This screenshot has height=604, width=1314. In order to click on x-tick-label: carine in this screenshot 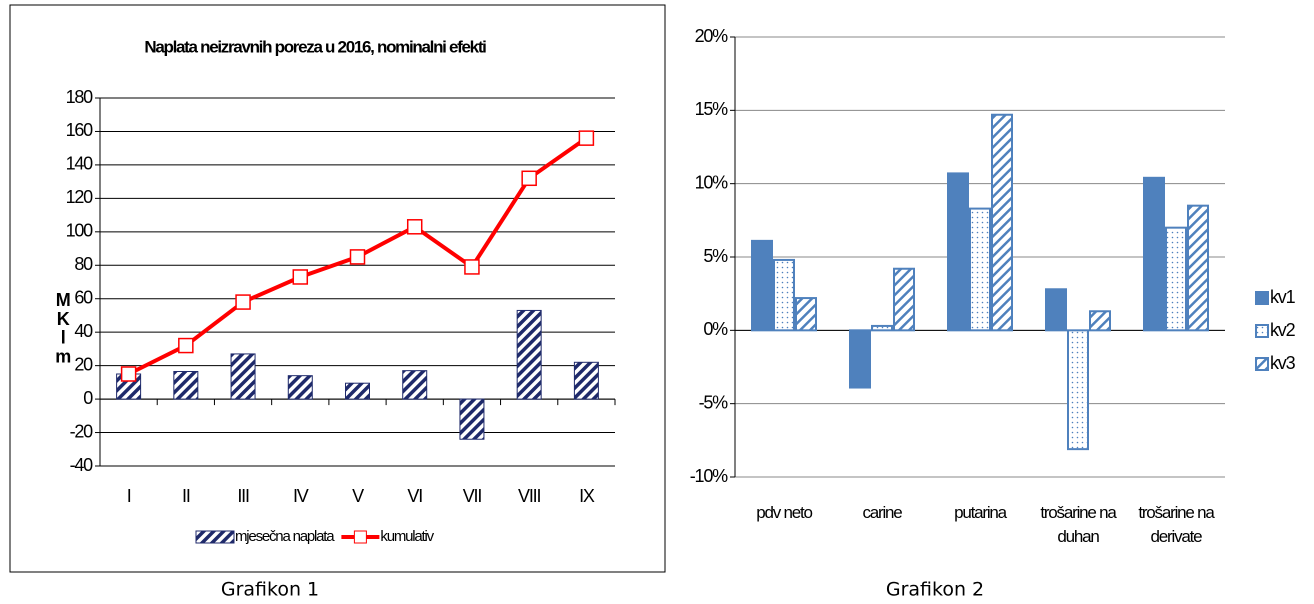, I will do `click(882, 512)`.